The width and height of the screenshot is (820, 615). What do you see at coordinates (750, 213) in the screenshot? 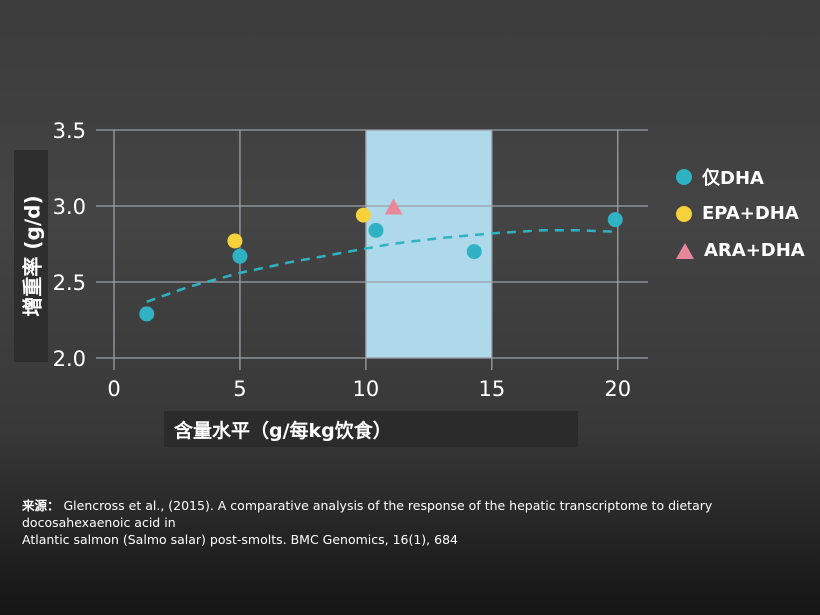
I see `legend-label: EPA+DHA` at bounding box center [750, 213].